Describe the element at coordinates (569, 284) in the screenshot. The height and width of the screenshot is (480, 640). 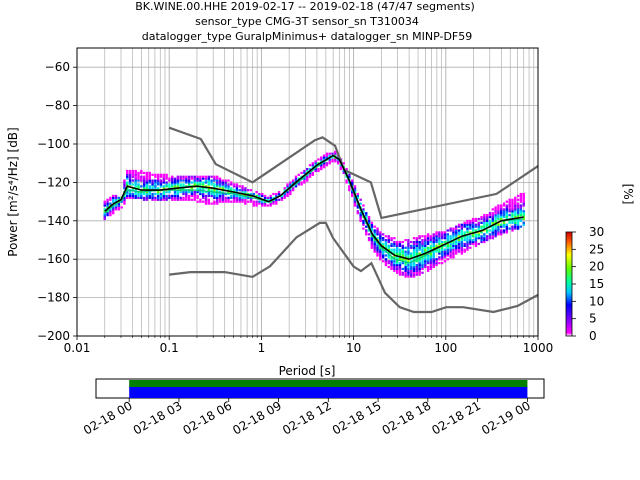
I see `colorbar-gradient` at that location.